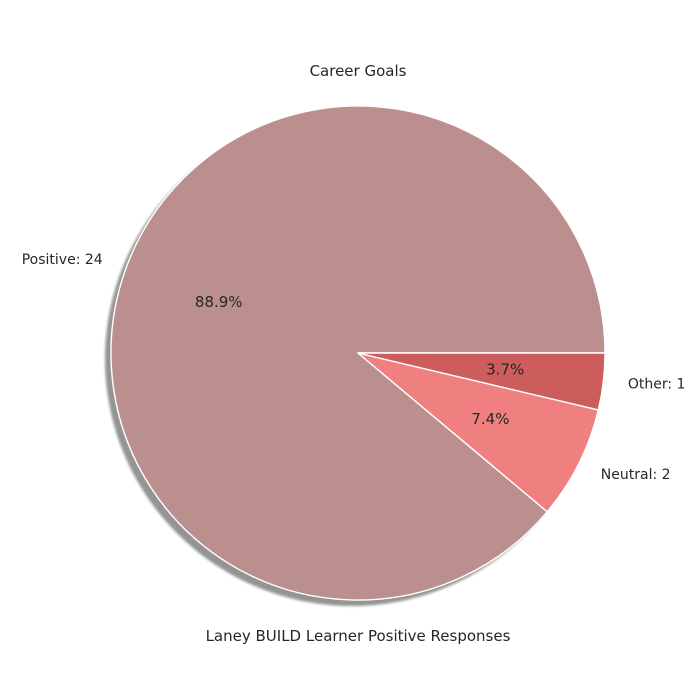 The height and width of the screenshot is (700, 700). What do you see at coordinates (636, 475) in the screenshot?
I see `pie-label-neutral: Neutral: 2` at bounding box center [636, 475].